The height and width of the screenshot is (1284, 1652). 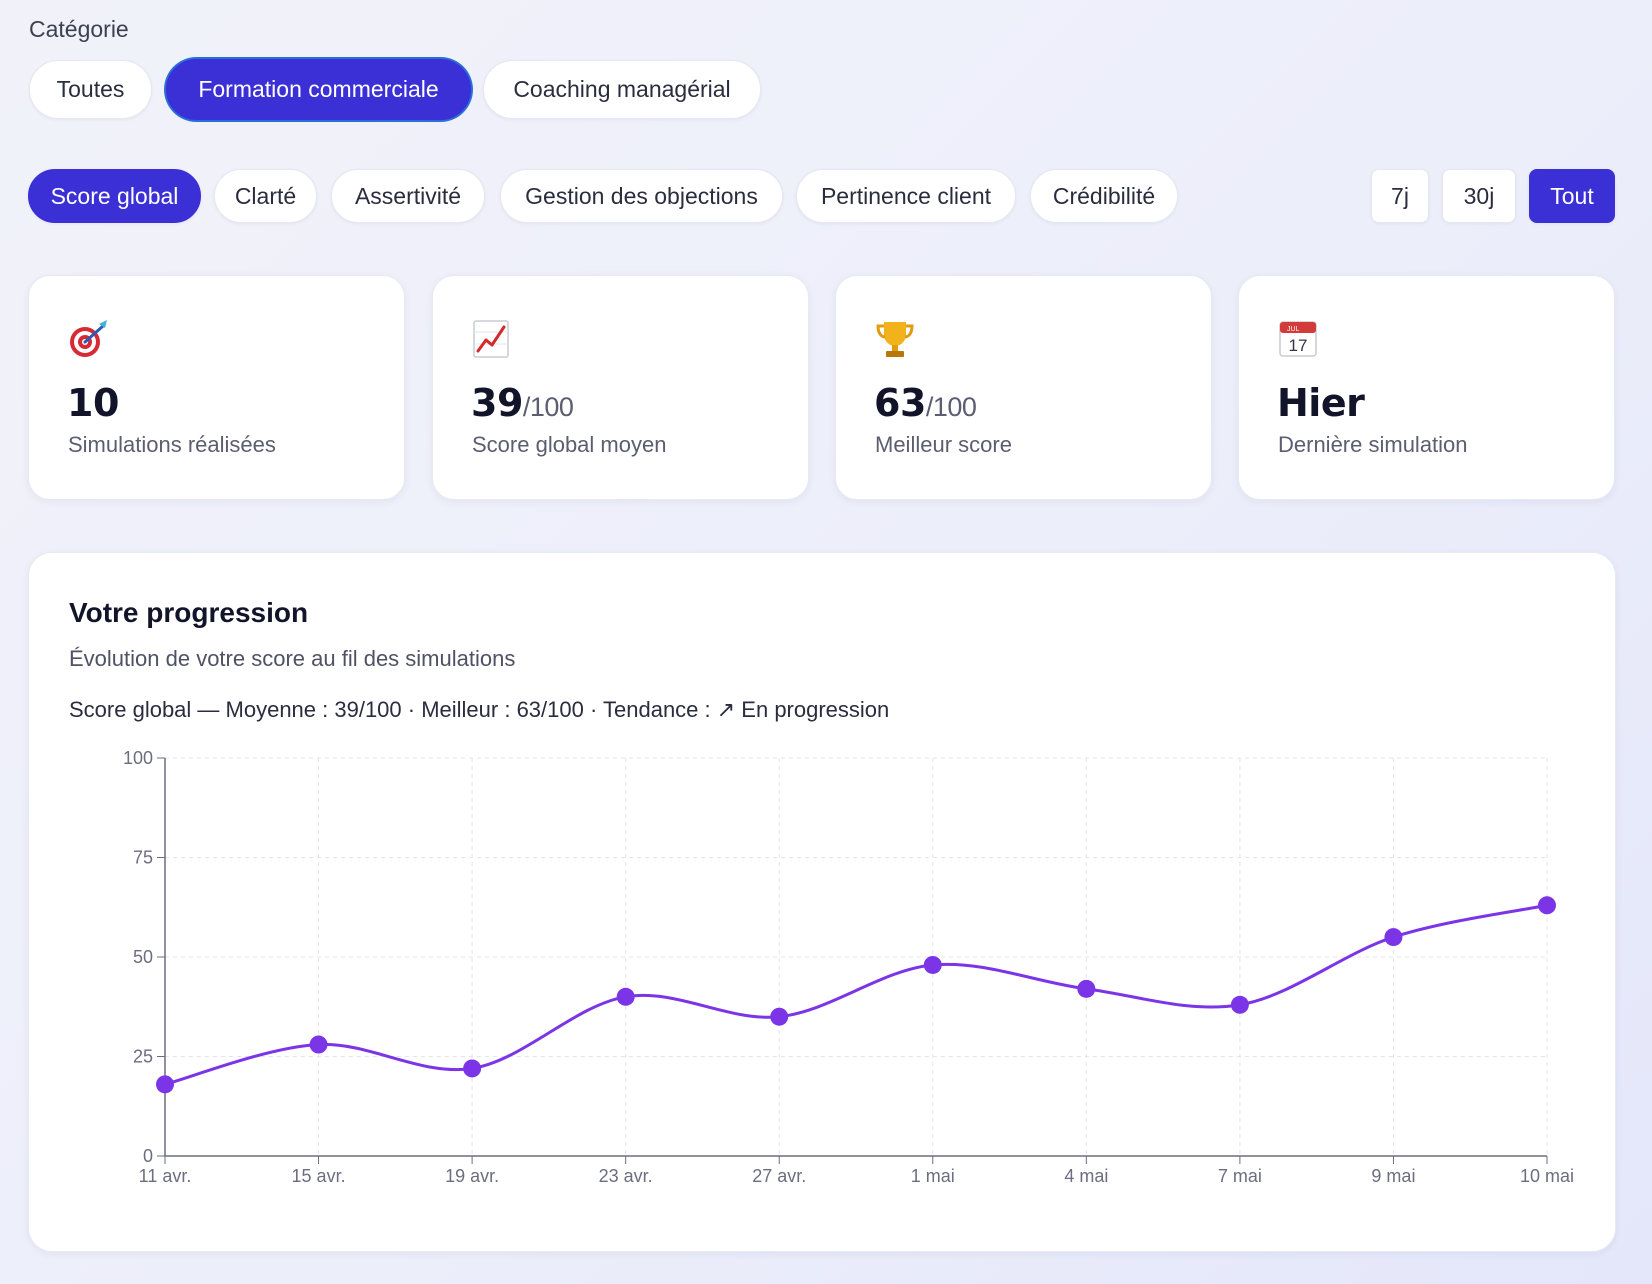 I want to click on stat-value: 63/100, so click(x=925, y=403).